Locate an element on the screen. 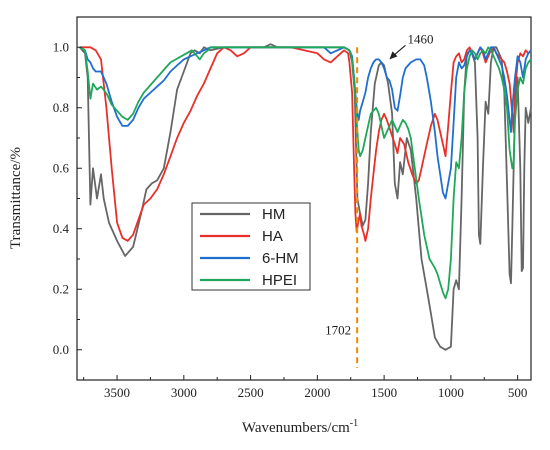 This screenshot has width=550, height=450. x-axis-title-main: Wavenumbers/cm is located at coordinates (296, 428).